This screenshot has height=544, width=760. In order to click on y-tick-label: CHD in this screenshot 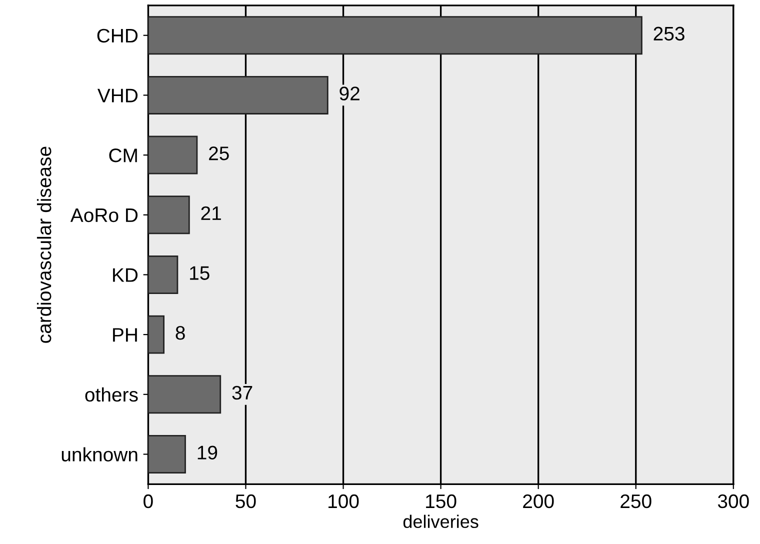, I will do `click(117, 35)`.